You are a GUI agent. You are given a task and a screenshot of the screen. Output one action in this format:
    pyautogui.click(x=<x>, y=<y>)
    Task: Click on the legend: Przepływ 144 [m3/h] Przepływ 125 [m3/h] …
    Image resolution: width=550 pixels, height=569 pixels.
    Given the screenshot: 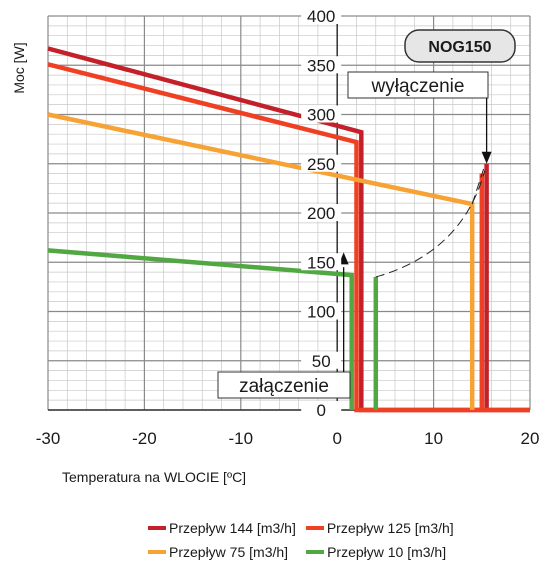 What is the action you would take?
    pyautogui.click(x=275, y=542)
    